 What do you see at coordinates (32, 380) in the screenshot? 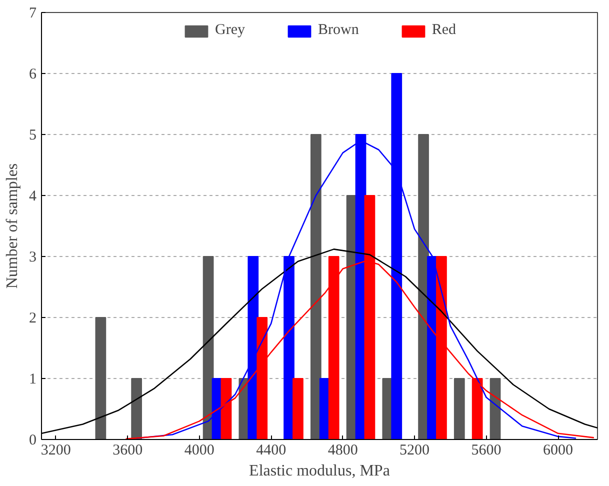
I see `y-tick-label: 1` at bounding box center [32, 380].